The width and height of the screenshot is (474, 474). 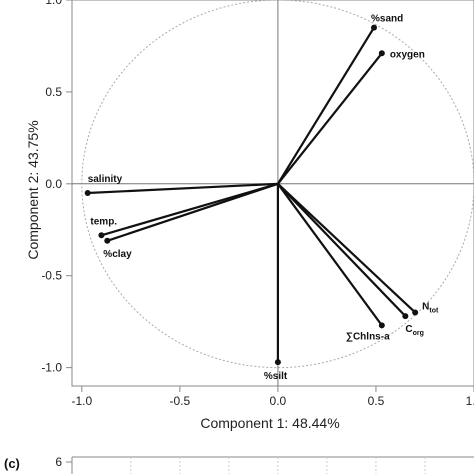 I want to click on y-tick-label: 0.5, so click(x=53, y=92).